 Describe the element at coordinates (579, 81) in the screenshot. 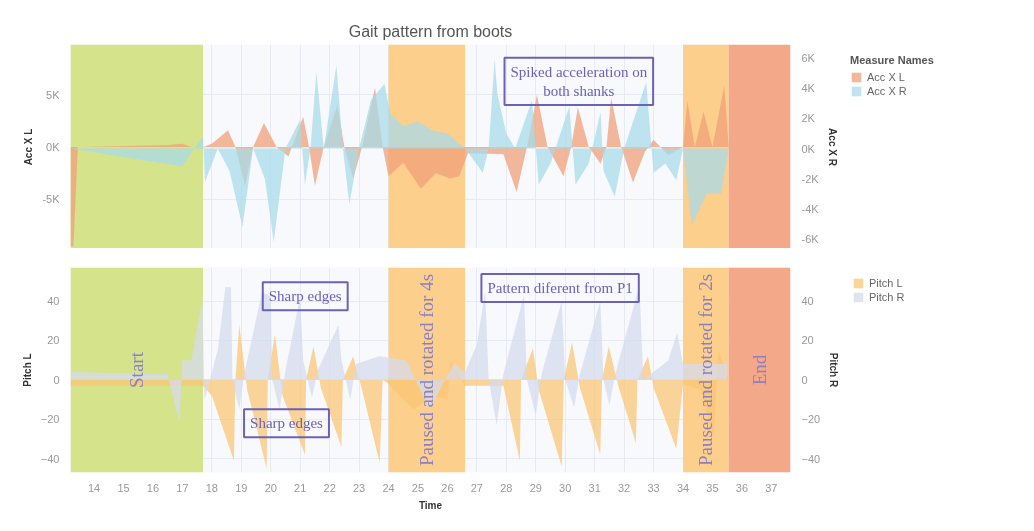

I see `annotation: Spiked acceleration on both shanks` at that location.